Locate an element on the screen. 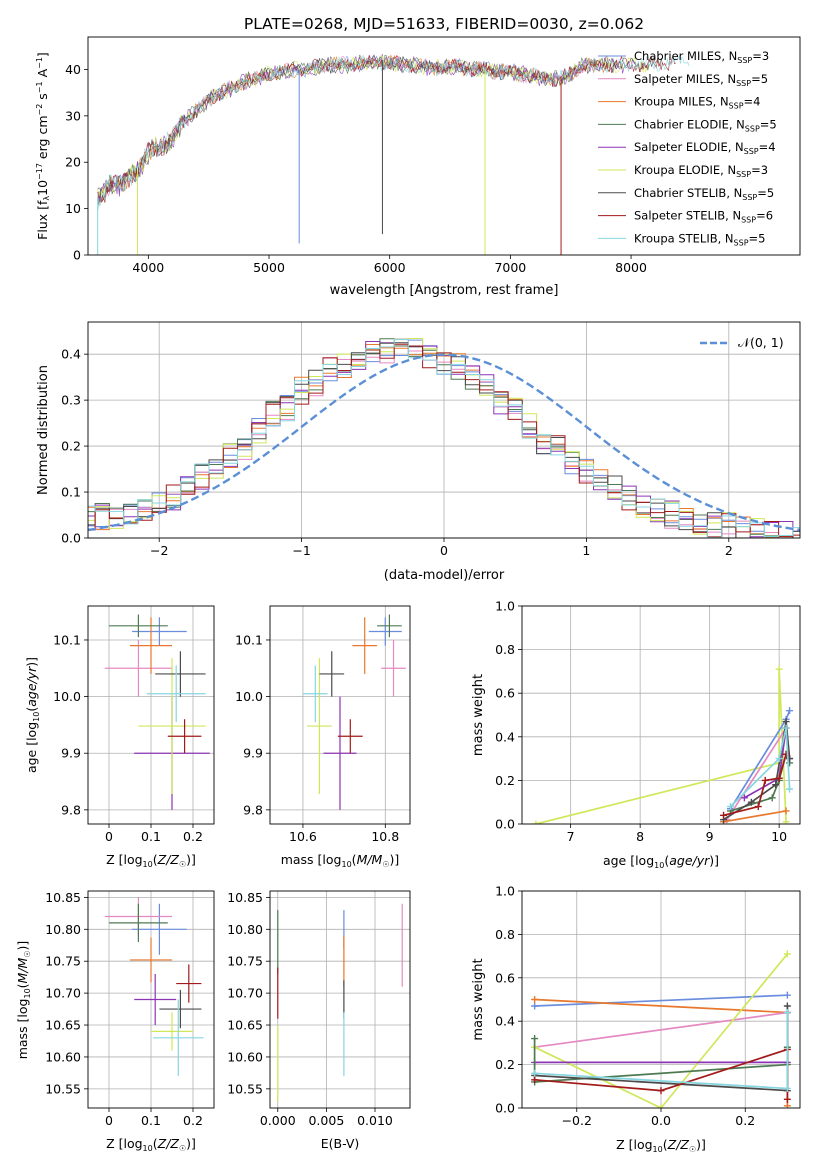  text-span: s is located at coordinates (42, 98).